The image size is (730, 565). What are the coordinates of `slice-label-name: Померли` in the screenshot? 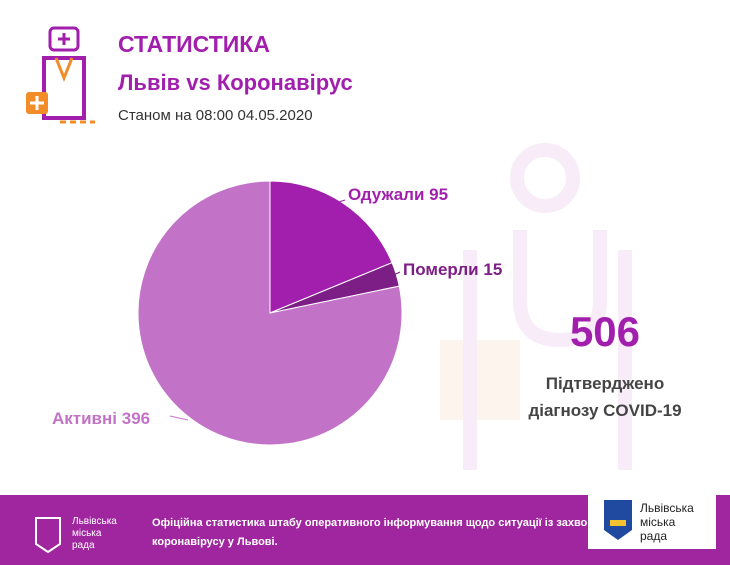 It's located at (441, 269).